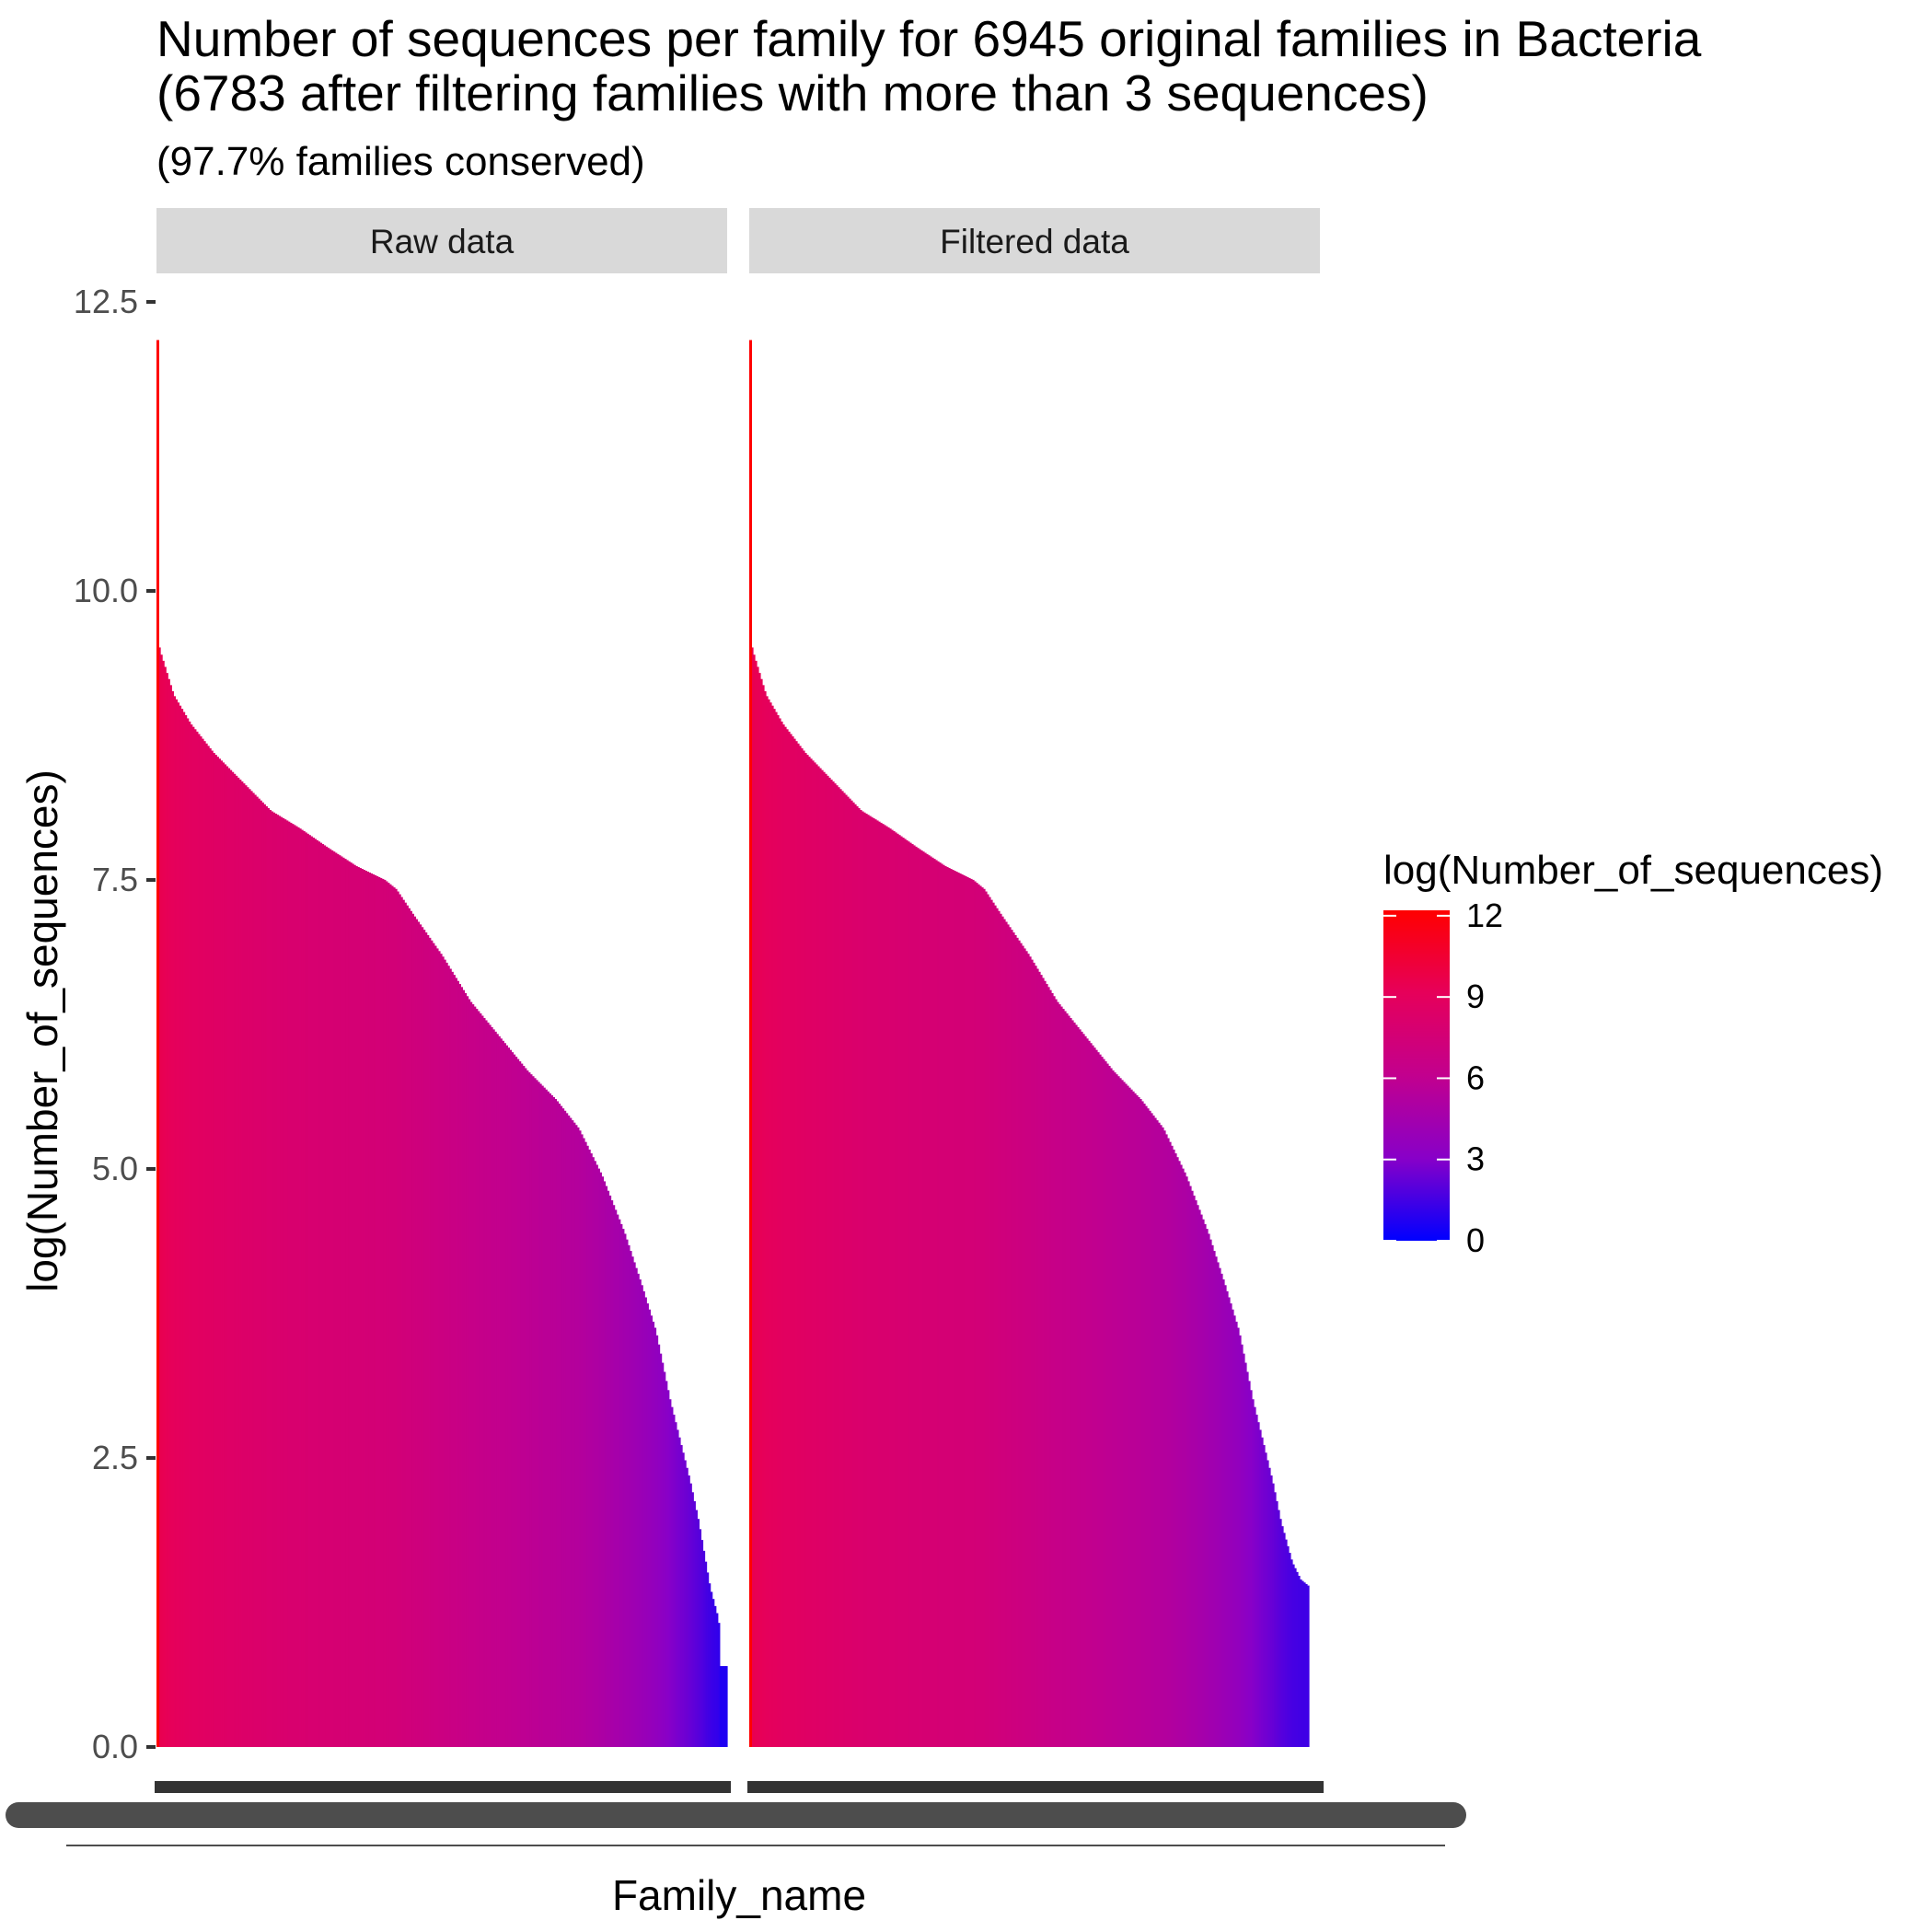 This screenshot has width=1932, height=1932. I want to click on legend-label: 12, so click(1484, 916).